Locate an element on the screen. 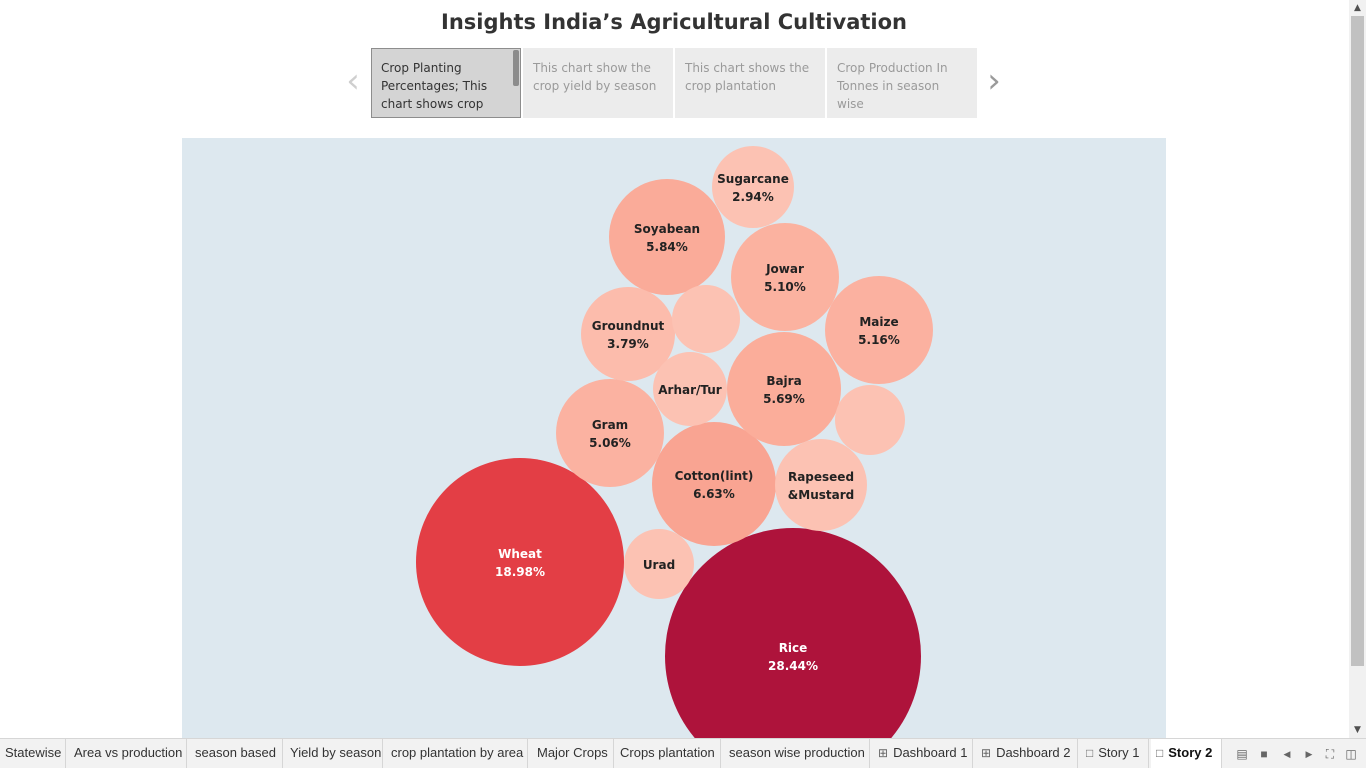 This screenshot has width=1366, height=768. bubble-jowar is located at coordinates (785, 277).